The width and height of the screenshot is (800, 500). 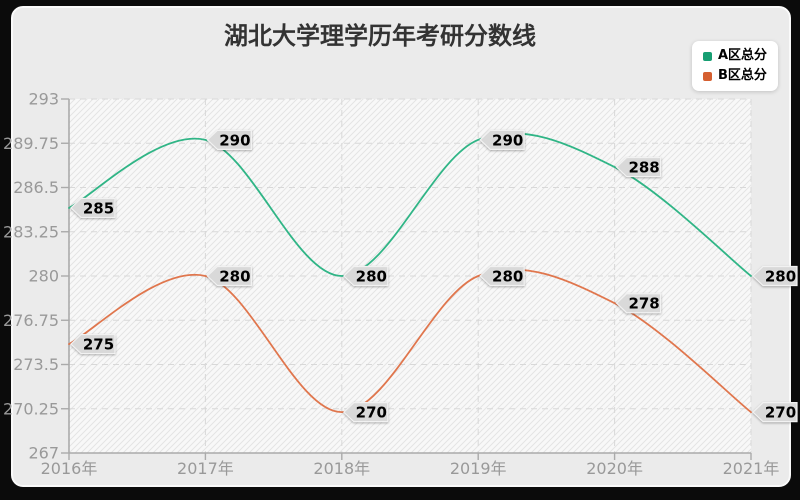 What do you see at coordinates (31, 143) in the screenshot?
I see `svg-text: 289.75` at bounding box center [31, 143].